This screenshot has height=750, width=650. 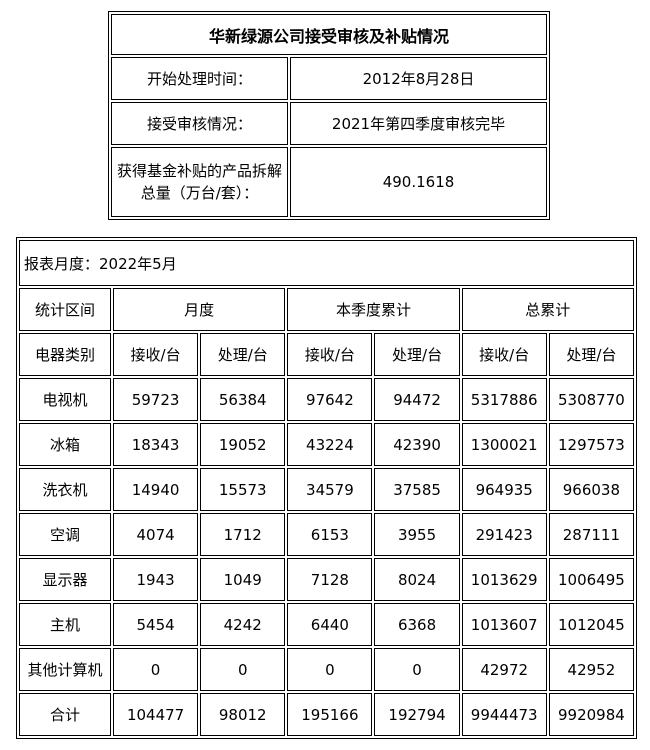 I want to click on table-row: 空调 4074 1712 6153 3955 291423 287111, so click(x=326, y=534).